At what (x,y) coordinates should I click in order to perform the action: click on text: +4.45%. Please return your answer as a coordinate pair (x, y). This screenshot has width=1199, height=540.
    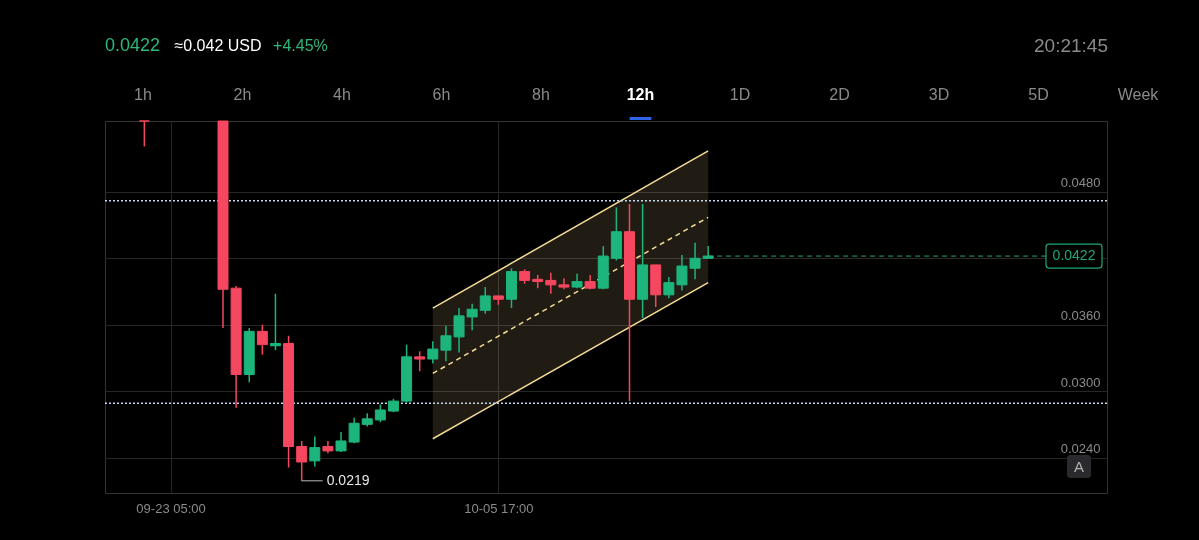
    Looking at the image, I should click on (300, 45).